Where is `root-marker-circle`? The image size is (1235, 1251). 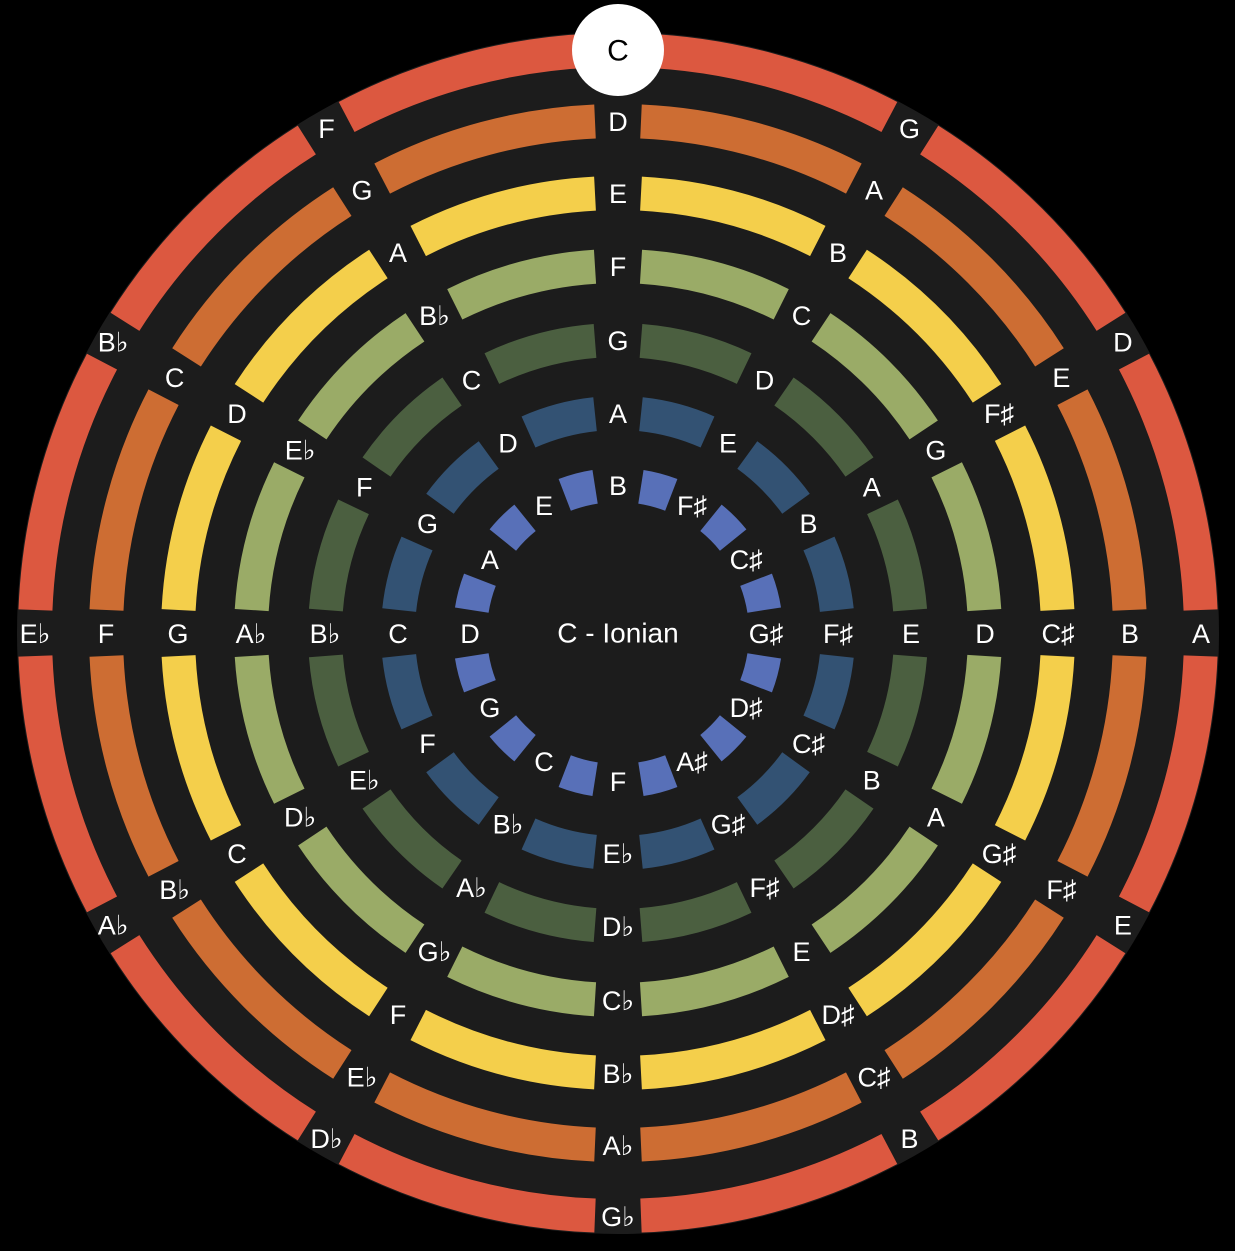 root-marker-circle is located at coordinates (618, 50).